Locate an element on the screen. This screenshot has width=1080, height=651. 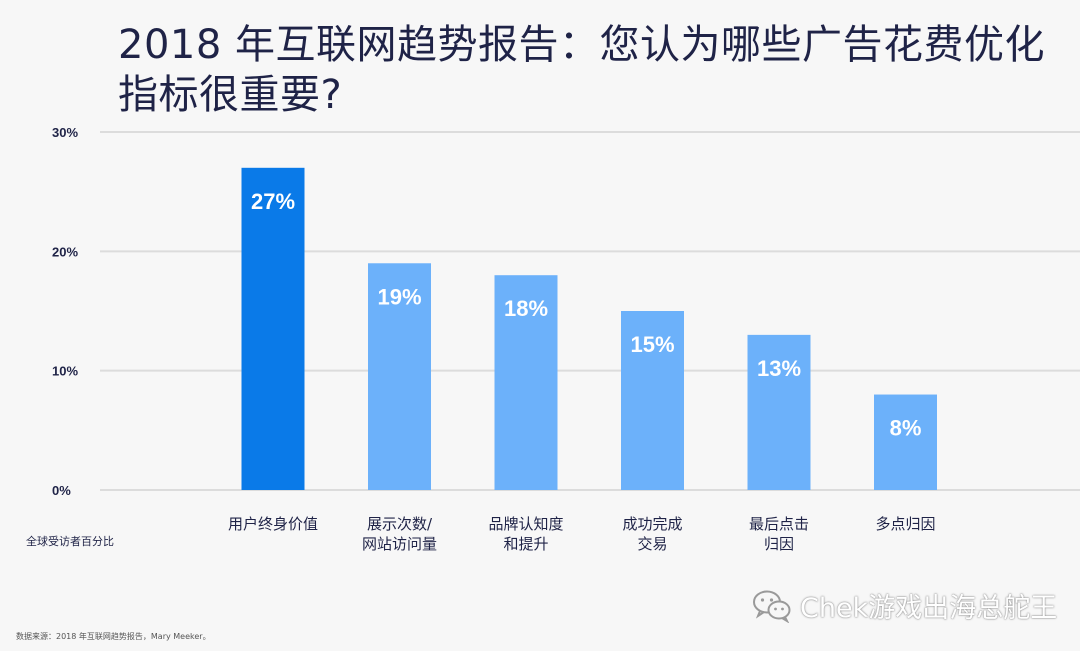
source-note: 数据来源：2018 年互联网趋势报告，Mary Meeker。 is located at coordinates (113, 636).